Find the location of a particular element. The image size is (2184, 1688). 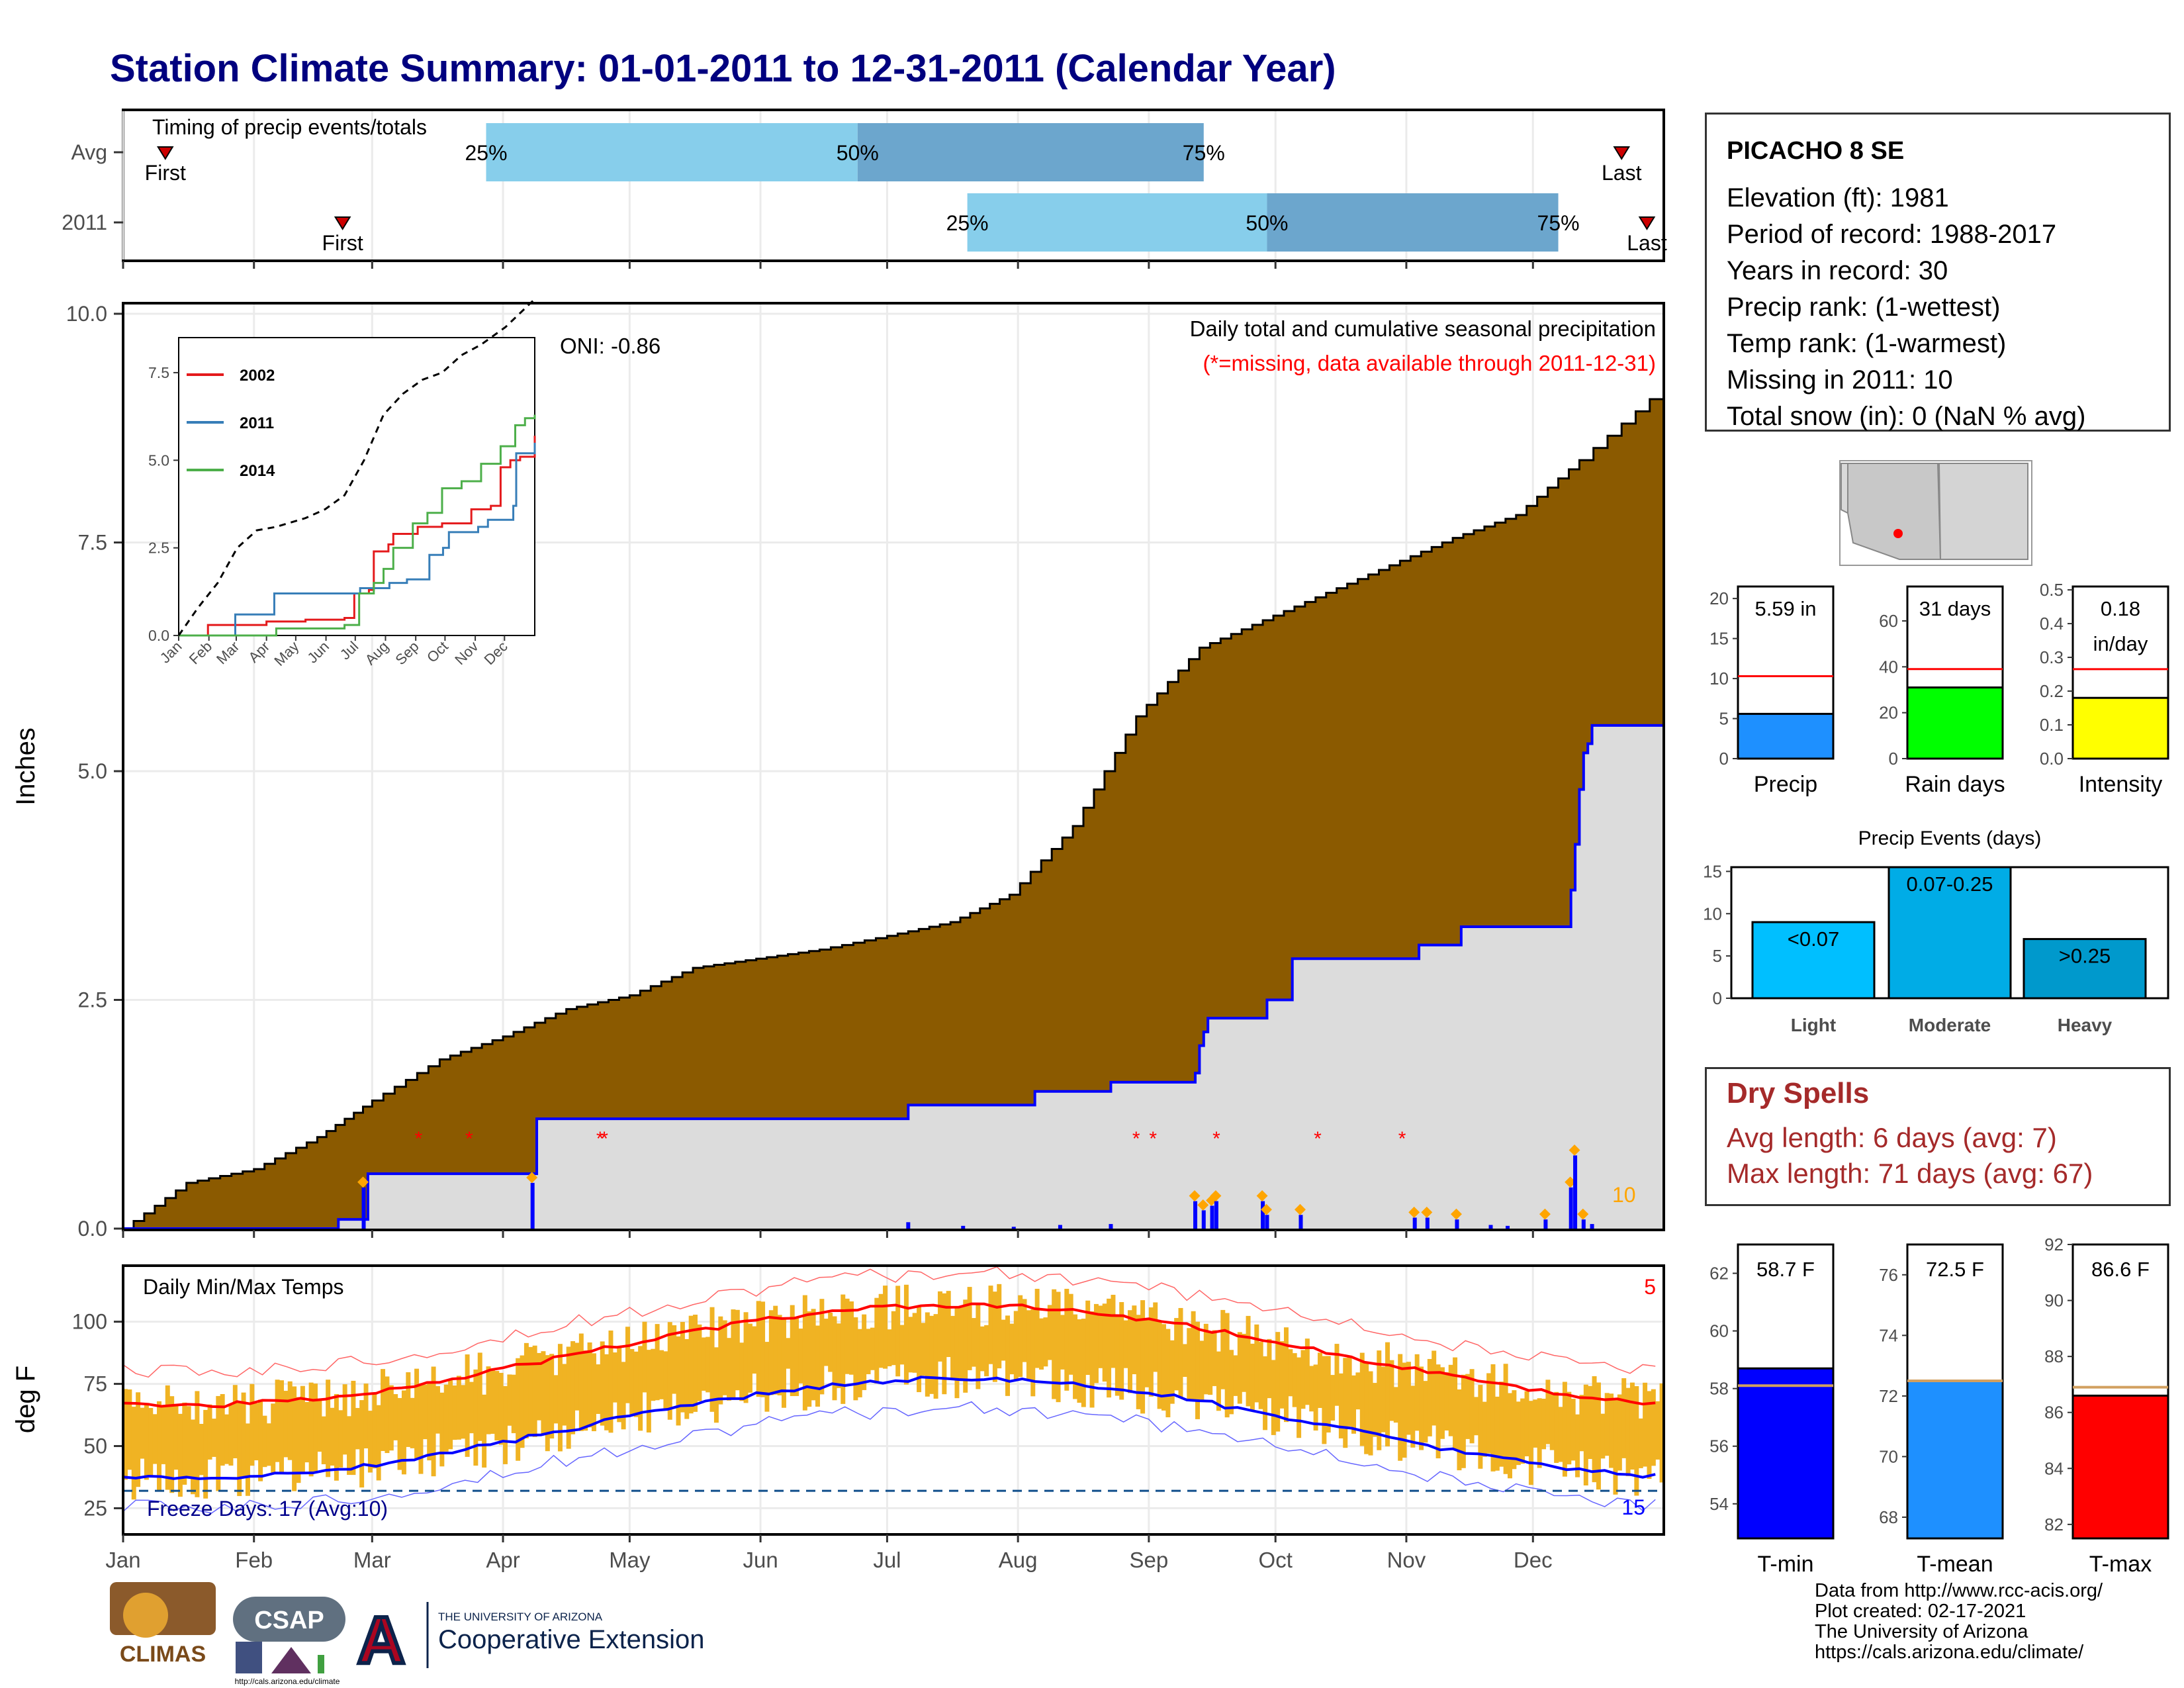

mini-panel-ytick-label: 20 is located at coordinates (1719, 598).